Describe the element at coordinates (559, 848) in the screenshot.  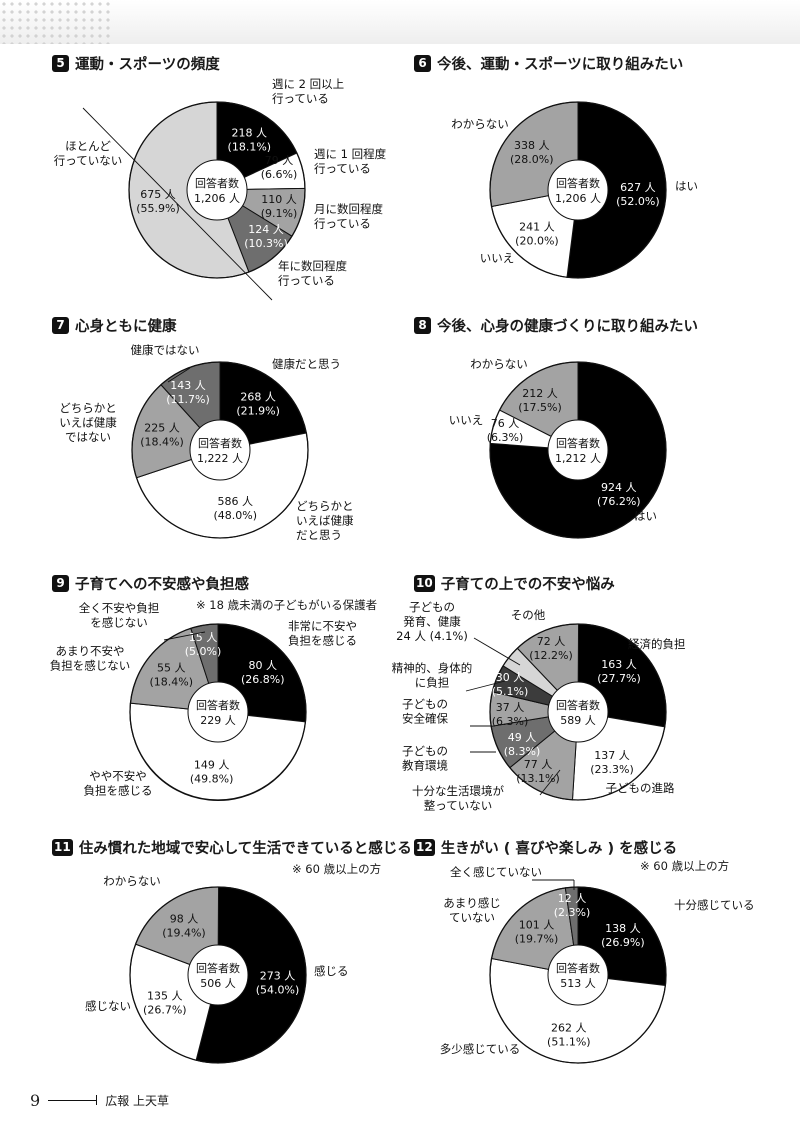
I see `section-title-text: 生きがい ( 喜びや楽しみ ) を感じる` at that location.